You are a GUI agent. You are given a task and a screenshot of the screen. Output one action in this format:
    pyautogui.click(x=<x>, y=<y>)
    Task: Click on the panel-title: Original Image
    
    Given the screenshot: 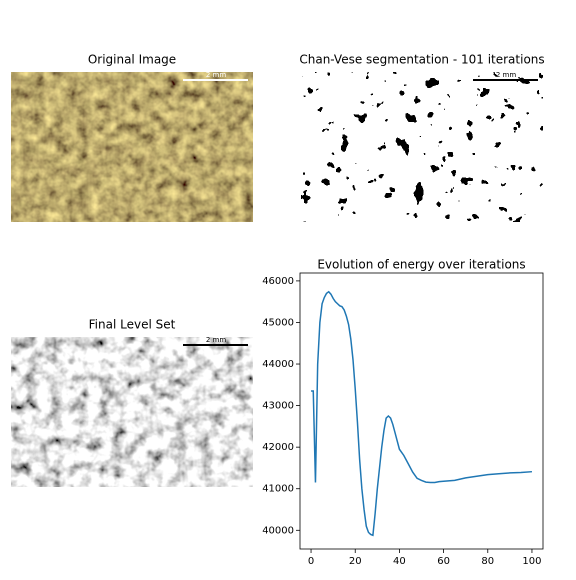 What is the action you would take?
    pyautogui.click(x=132, y=60)
    